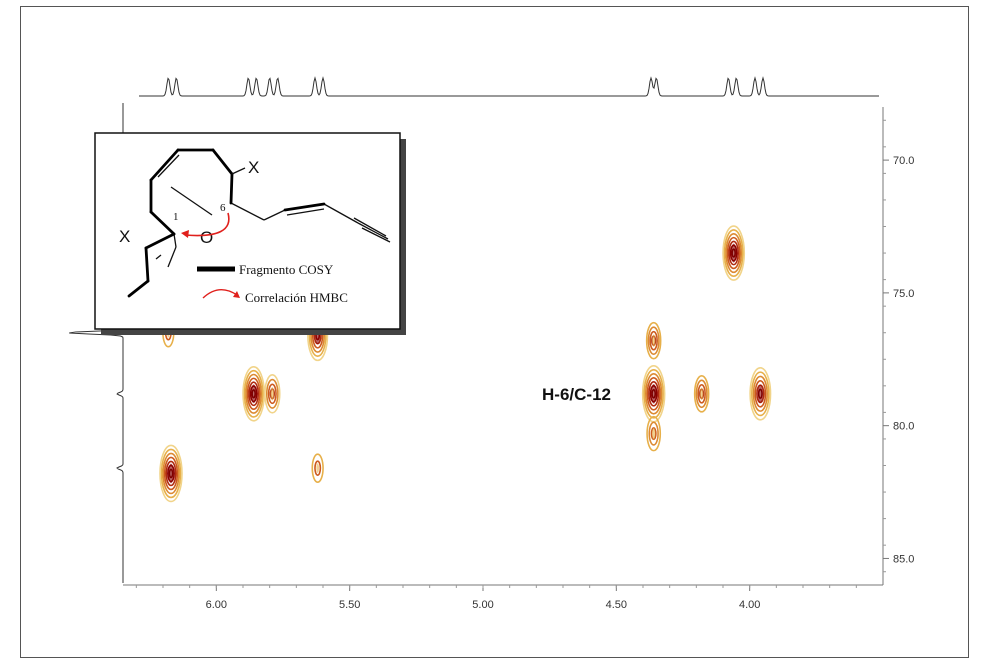 This screenshot has width=984, height=660. What do you see at coordinates (207, 224) in the screenshot?
I see `hmbc-arrow` at bounding box center [207, 224].